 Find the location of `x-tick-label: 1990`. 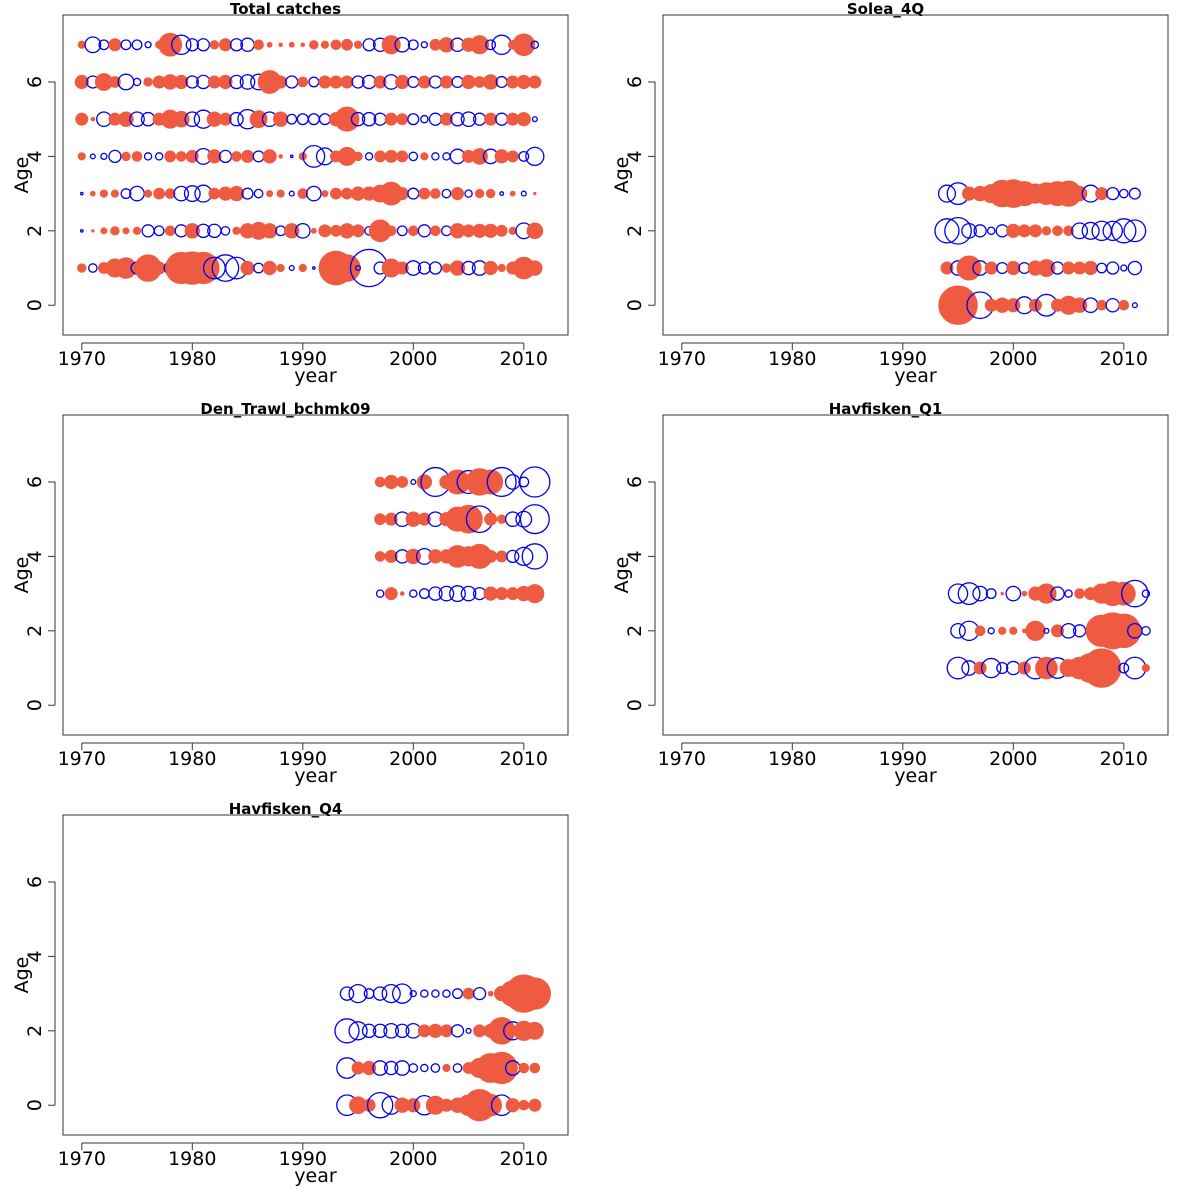

x-tick-label: 1990 is located at coordinates (303, 359).